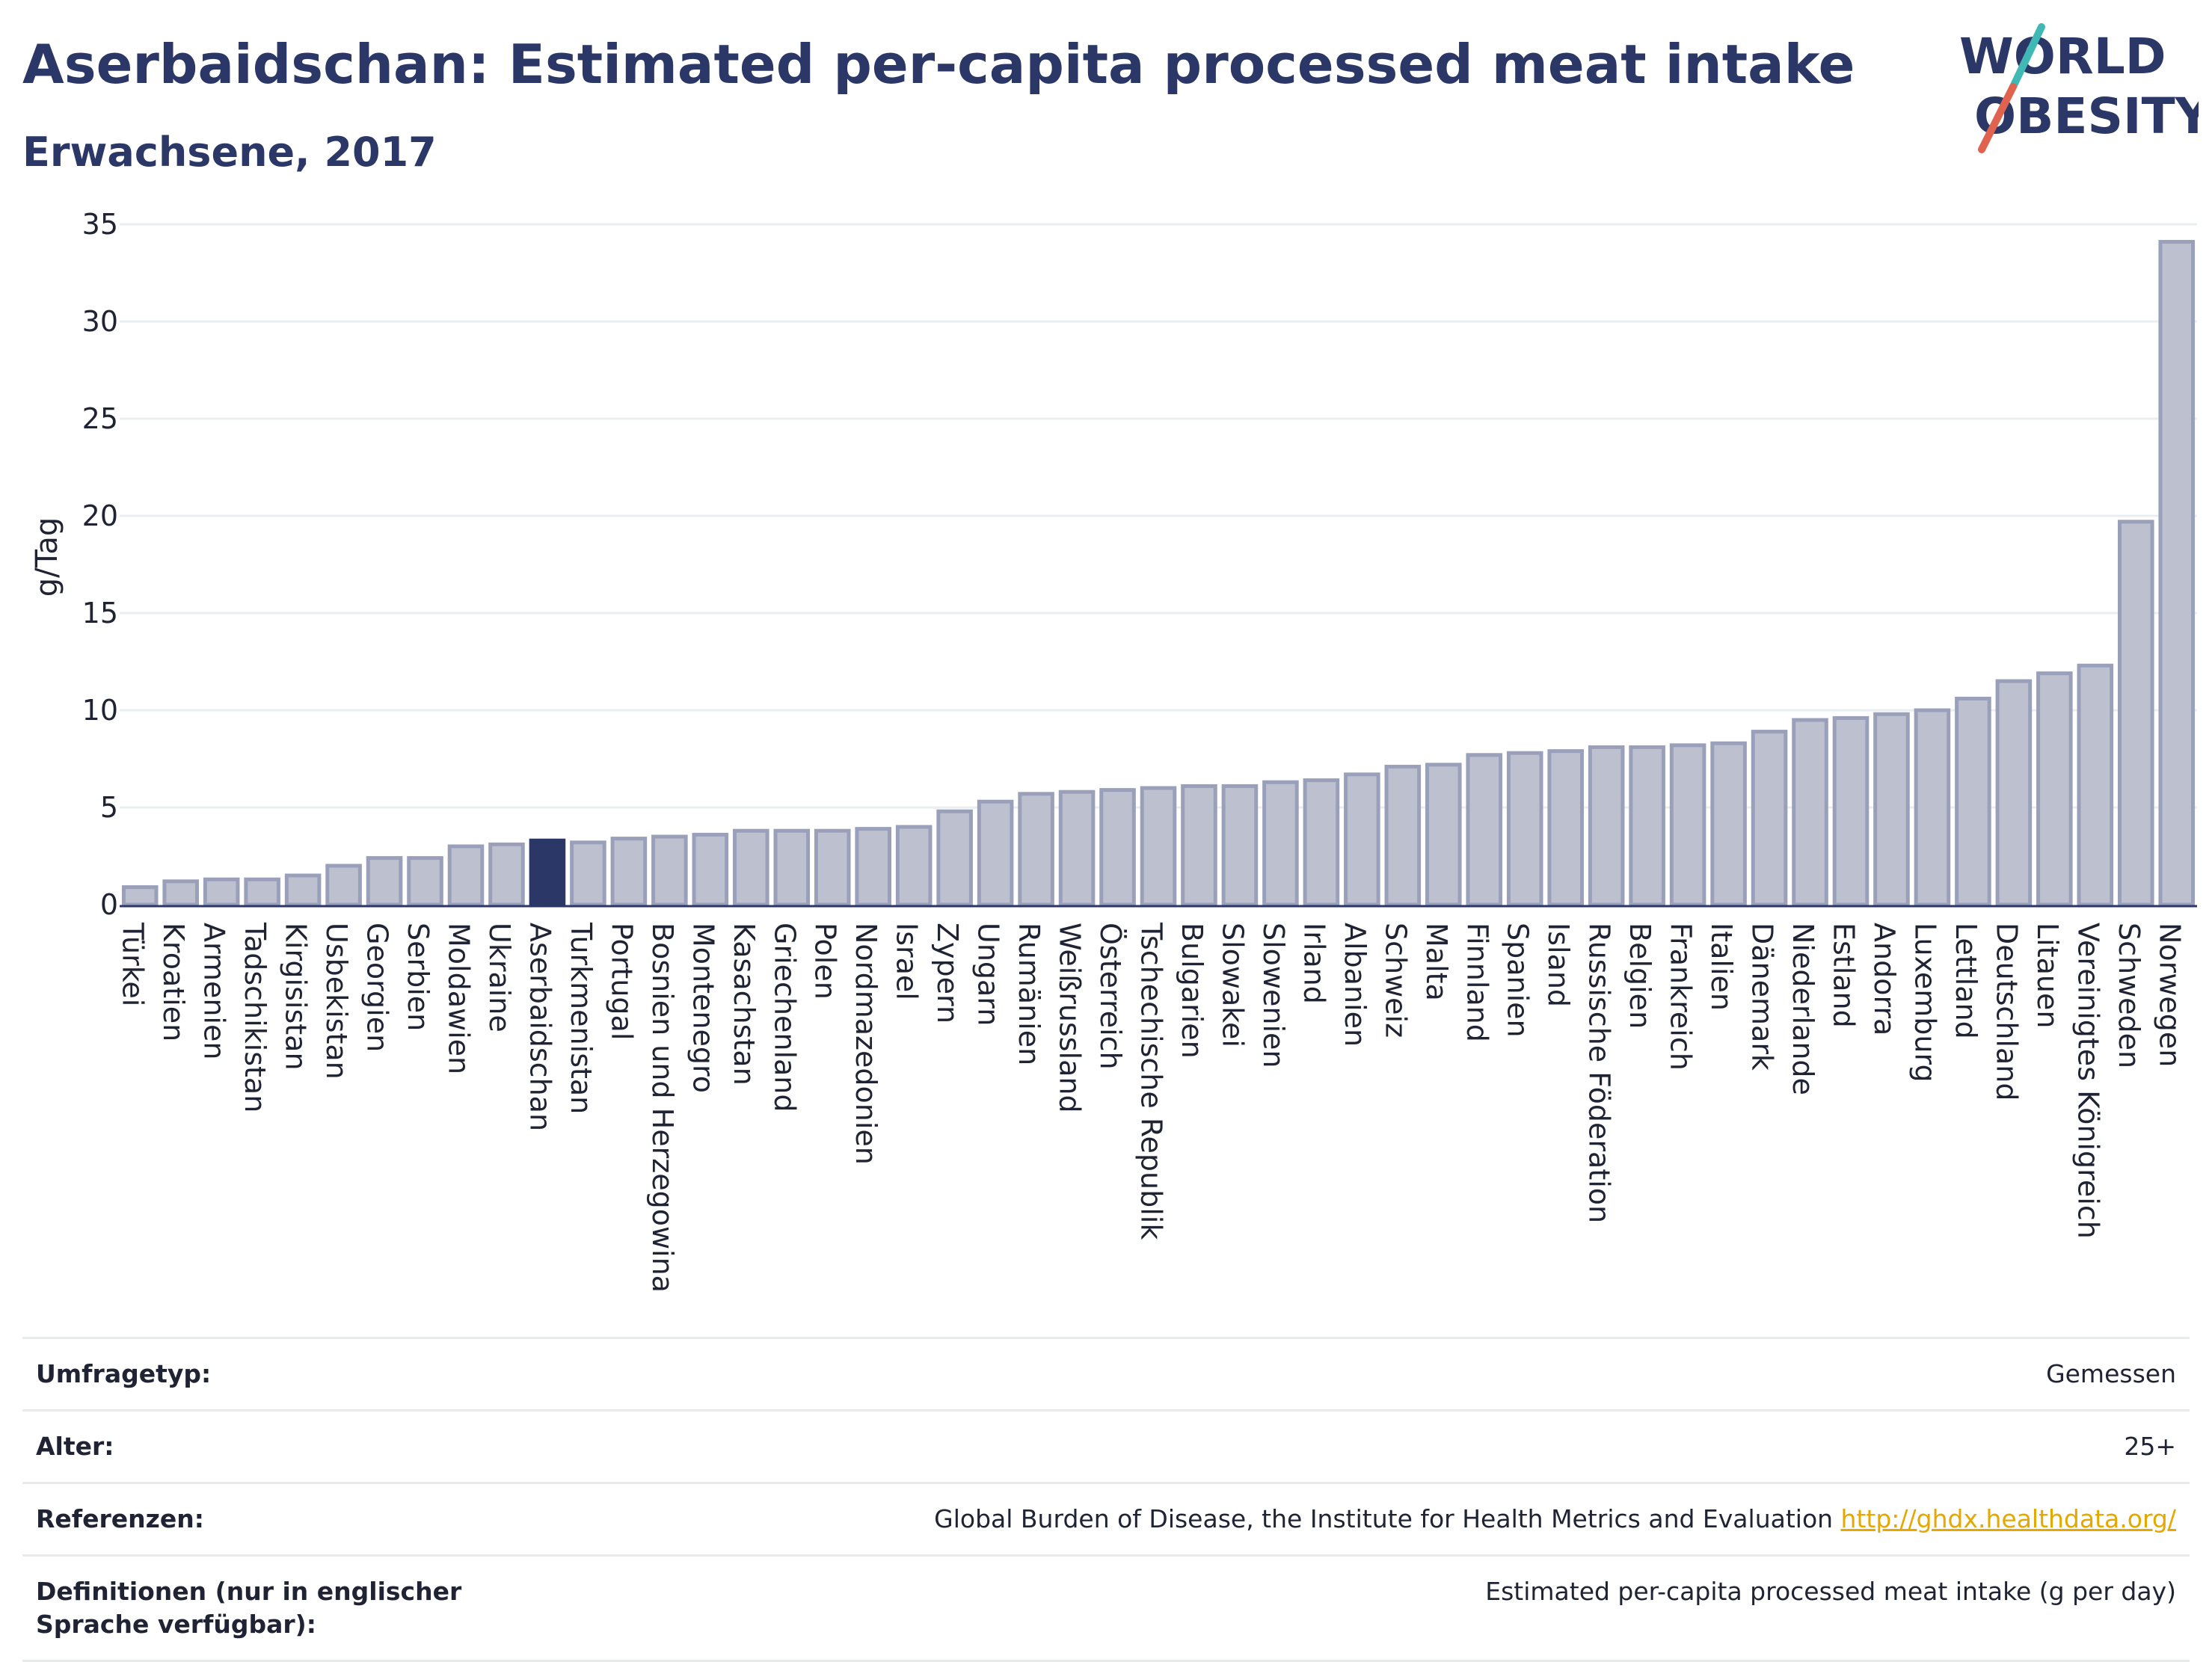 The height and width of the screenshot is (1662, 2212). What do you see at coordinates (784, 1017) in the screenshot?
I see `x-tick-label: Griechenland` at bounding box center [784, 1017].